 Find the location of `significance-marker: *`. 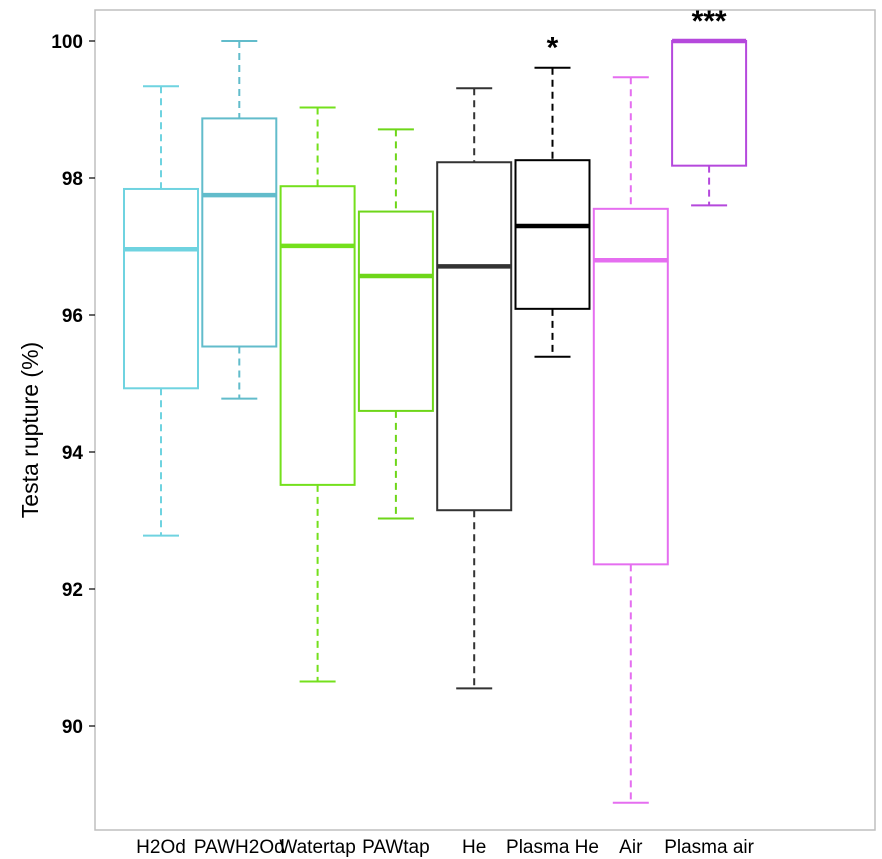

significance-marker: * is located at coordinates (553, 48).